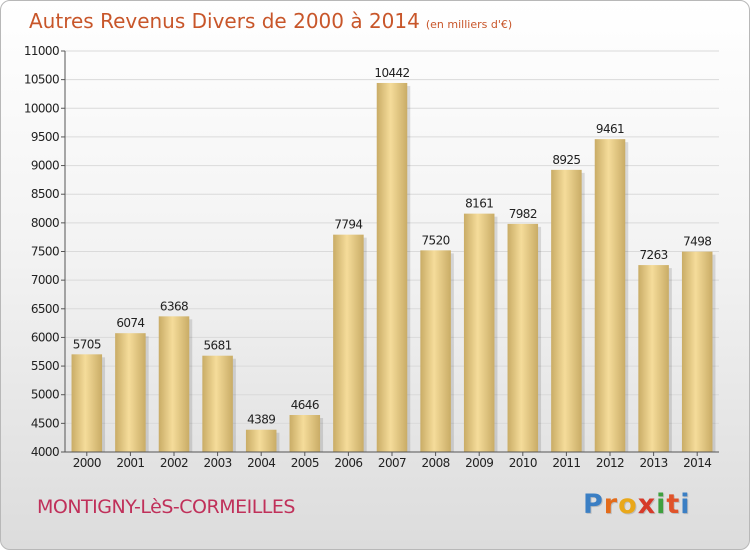 The height and width of the screenshot is (550, 750). Describe the element at coordinates (392, 463) in the screenshot. I see `x-tick-label: 2007` at that location.